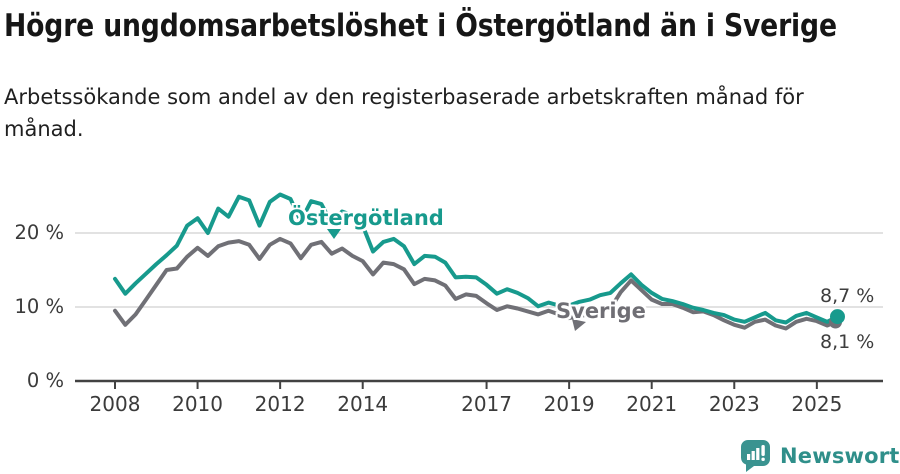  Describe the element at coordinates (39, 306) in the screenshot. I see `y-axis-label-10: 10 %` at that location.